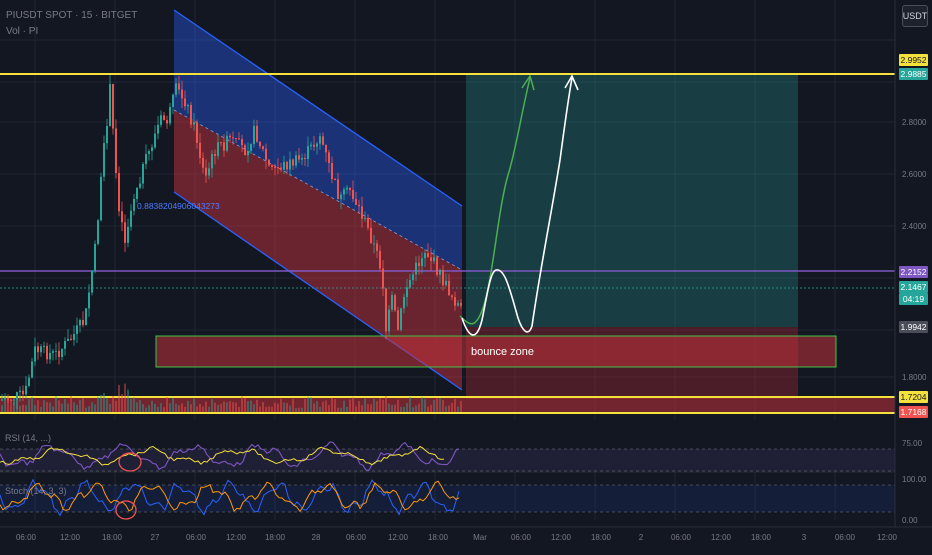 This screenshot has height=555, width=932. I want to click on price-axis, so click(913, 263).